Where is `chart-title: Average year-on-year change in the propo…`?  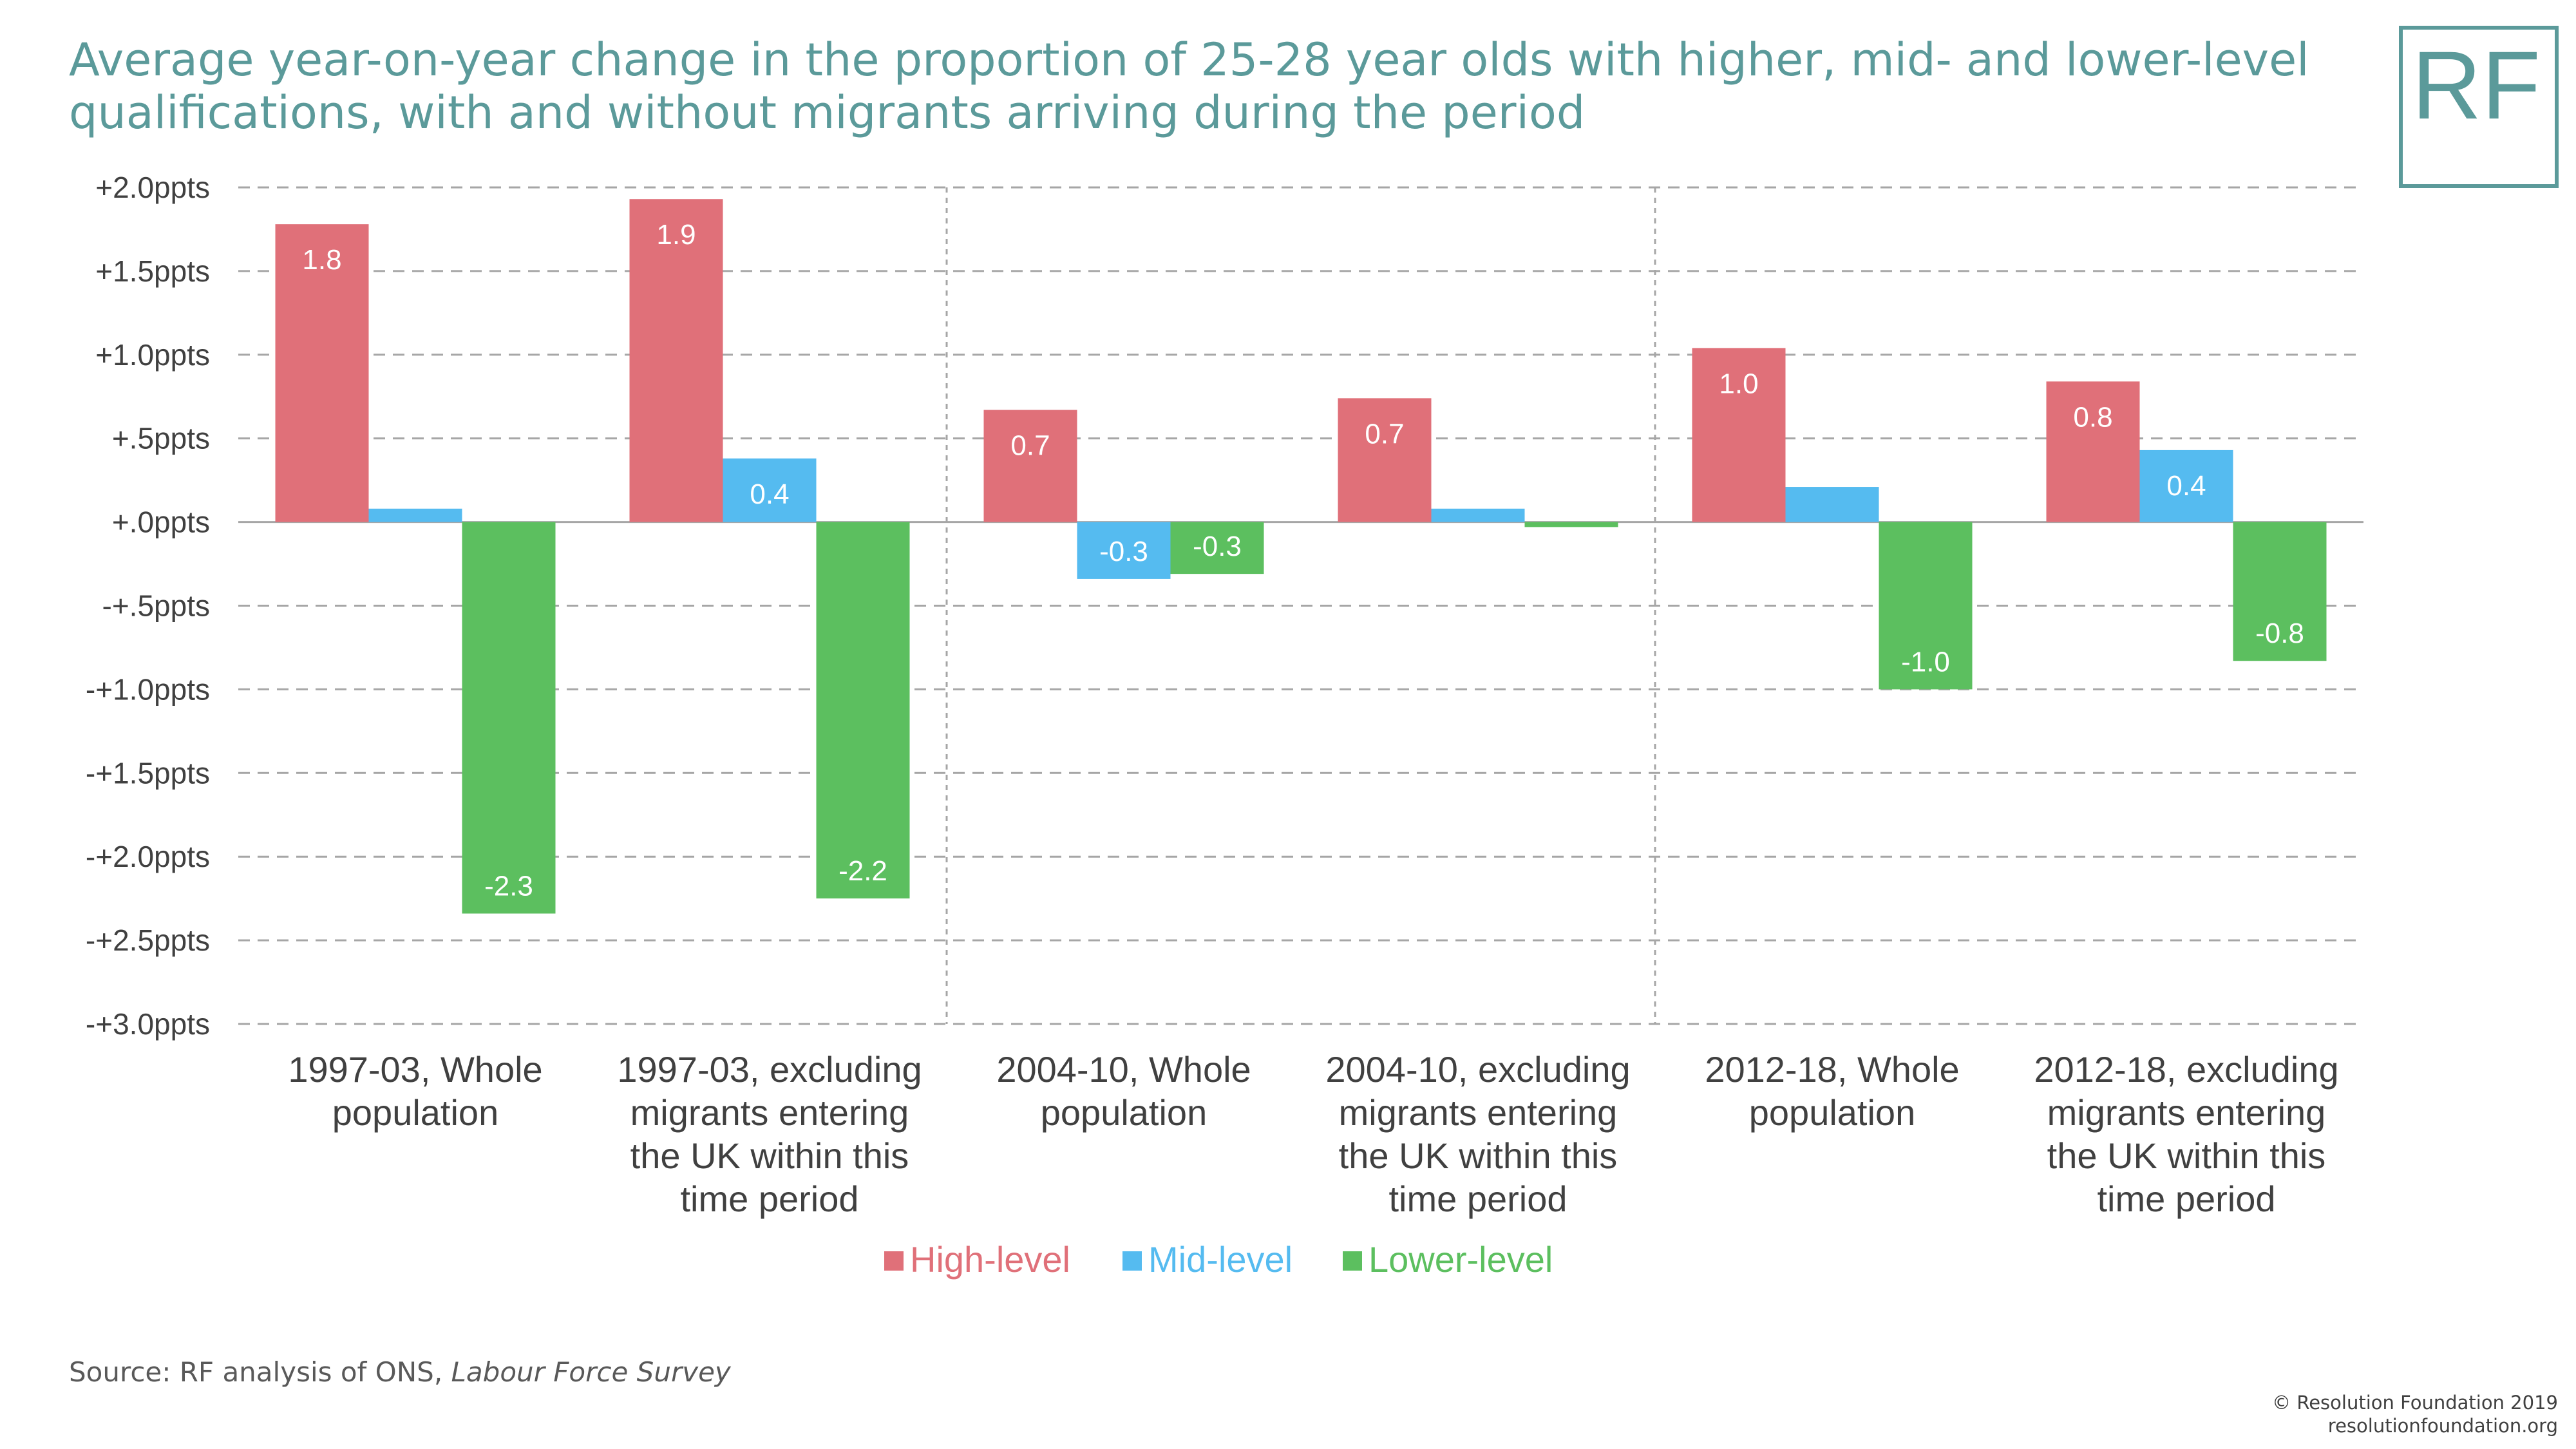 chart-title: Average year-on-year change in the propo… is located at coordinates (1189, 86).